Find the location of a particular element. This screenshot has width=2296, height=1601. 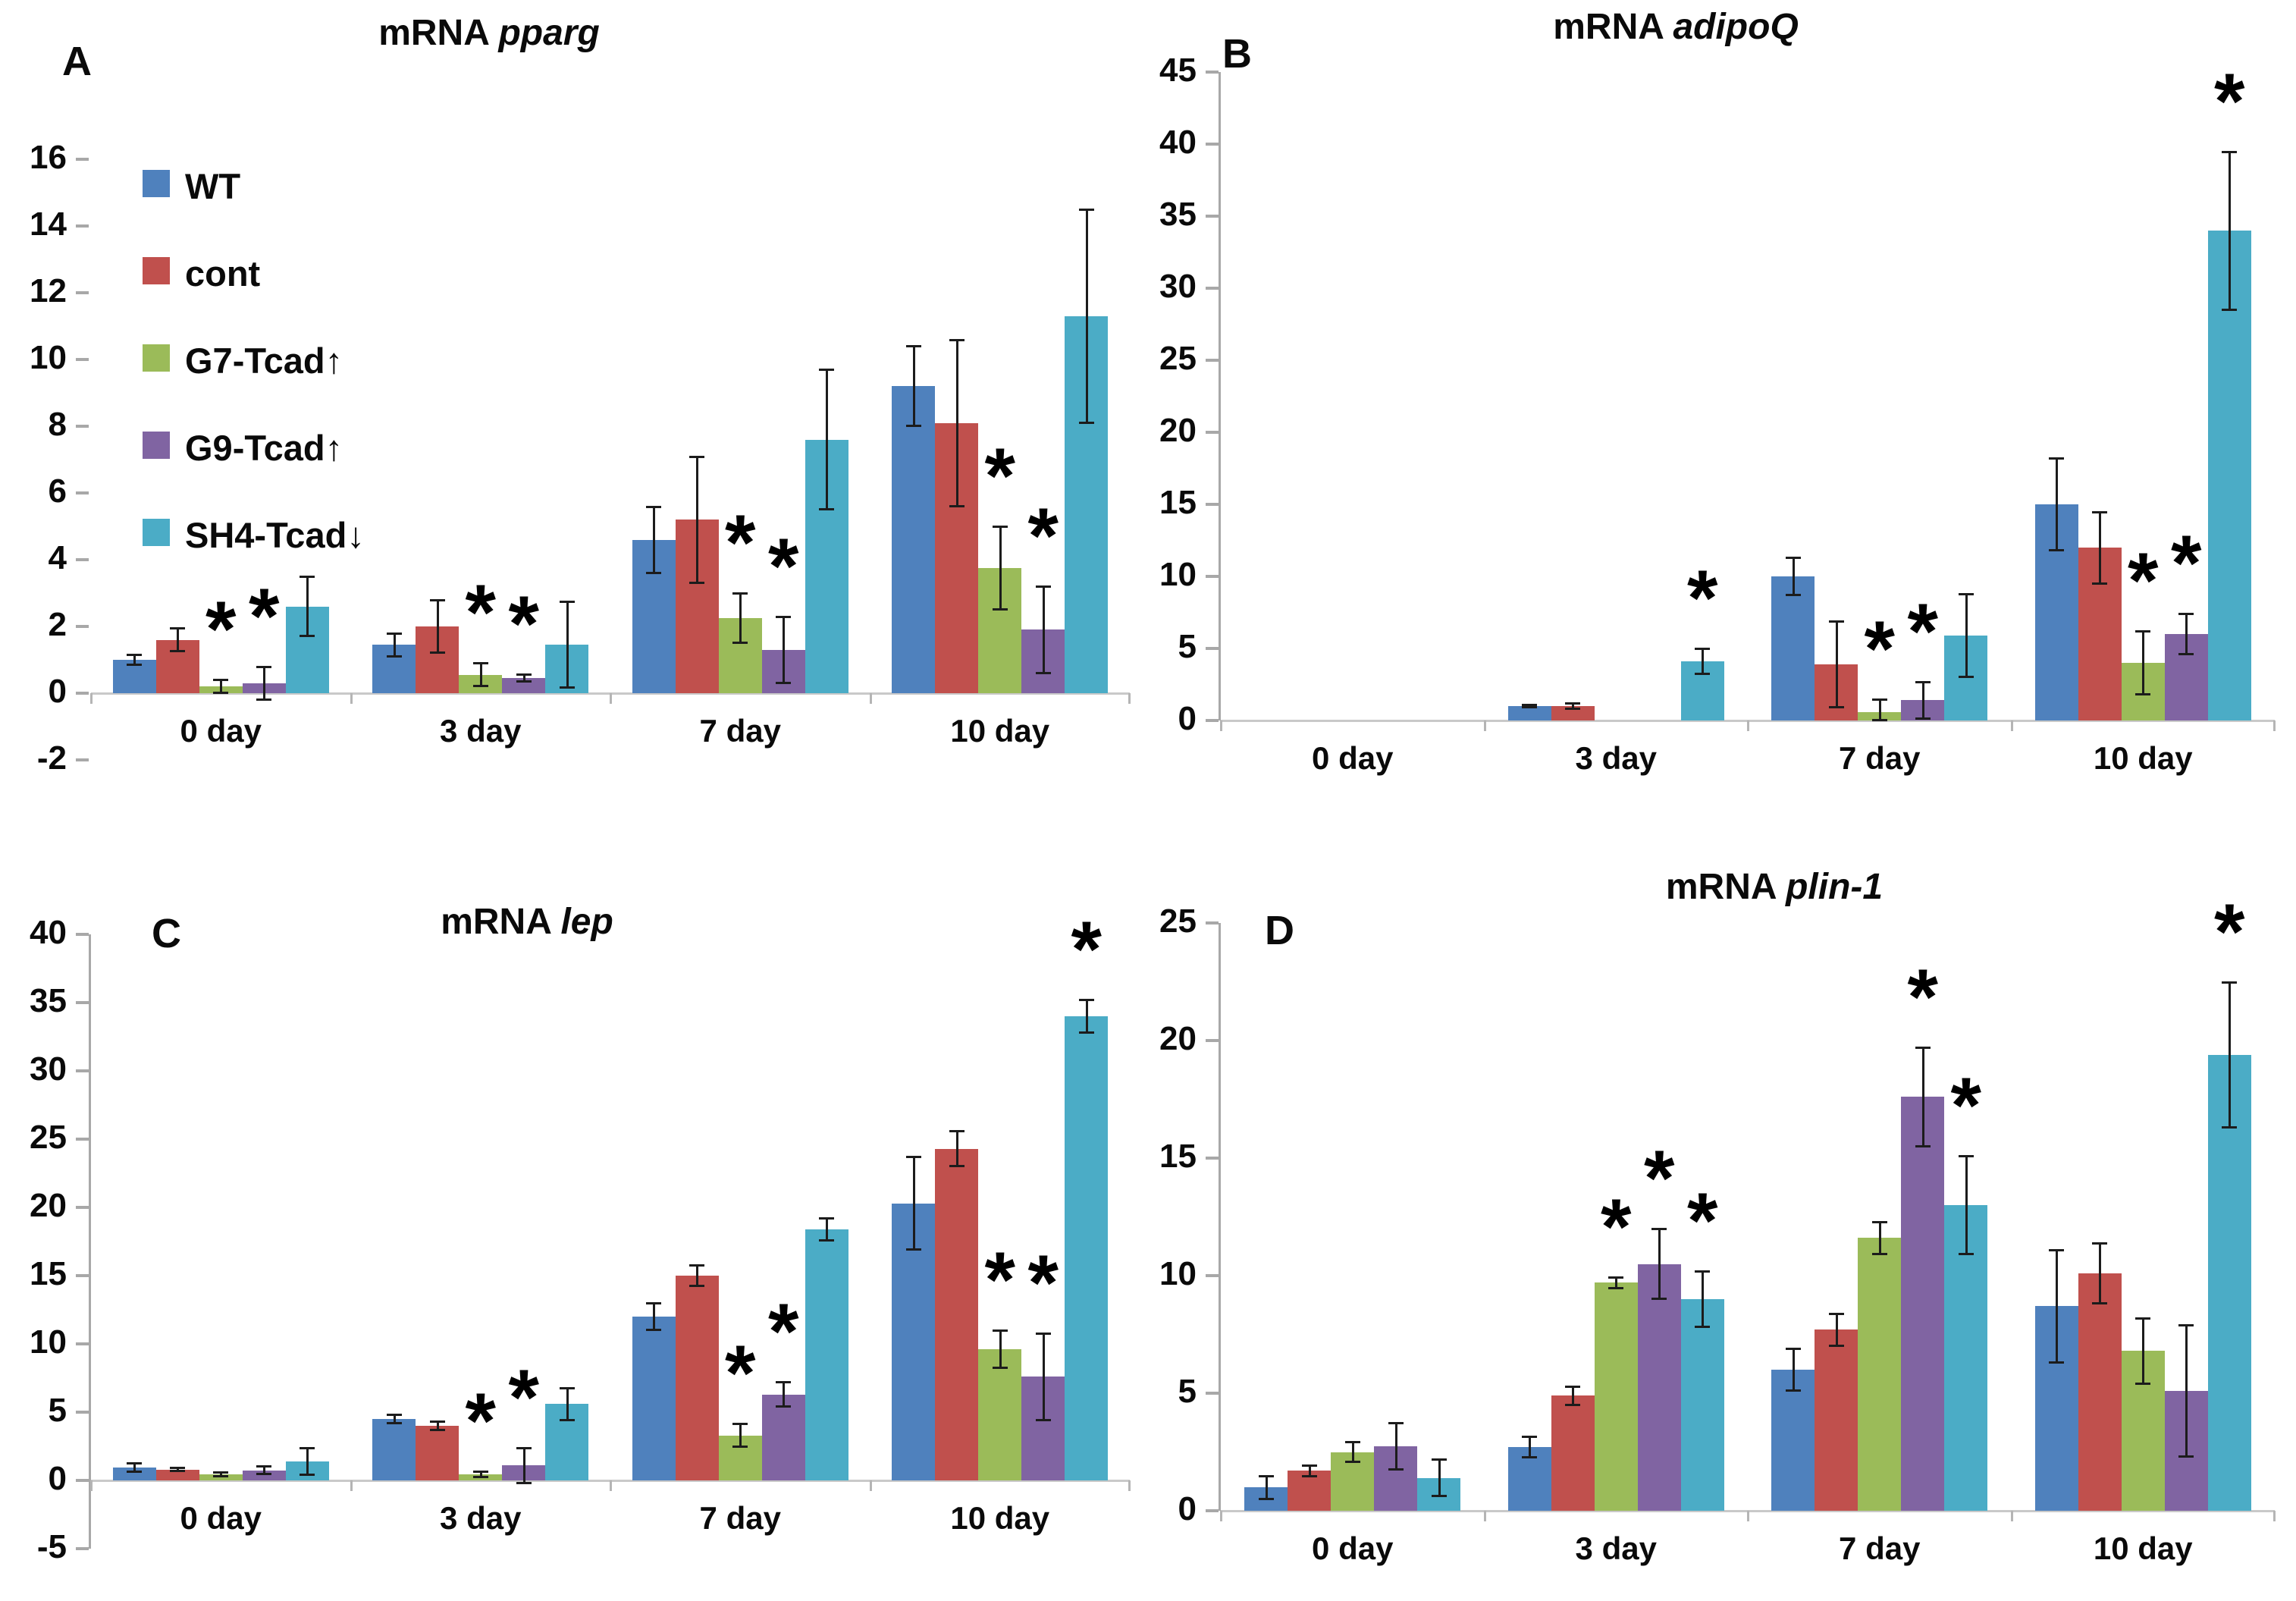

y-tick-label: 8 is located at coordinates (57, 424).